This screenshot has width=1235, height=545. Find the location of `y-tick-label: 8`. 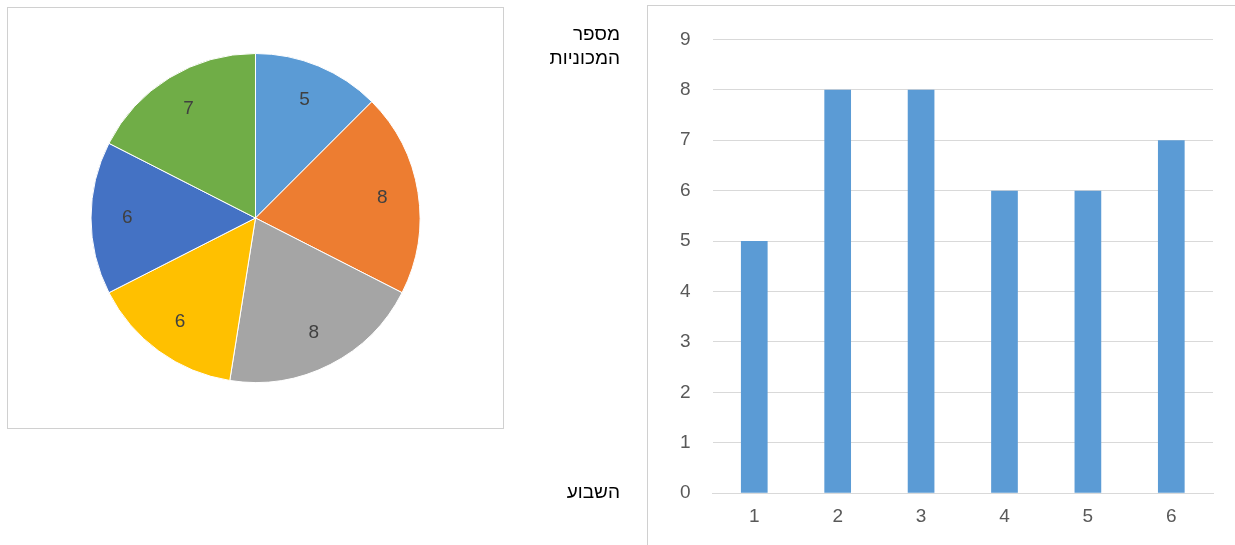

y-tick-label: 8 is located at coordinates (685, 89).